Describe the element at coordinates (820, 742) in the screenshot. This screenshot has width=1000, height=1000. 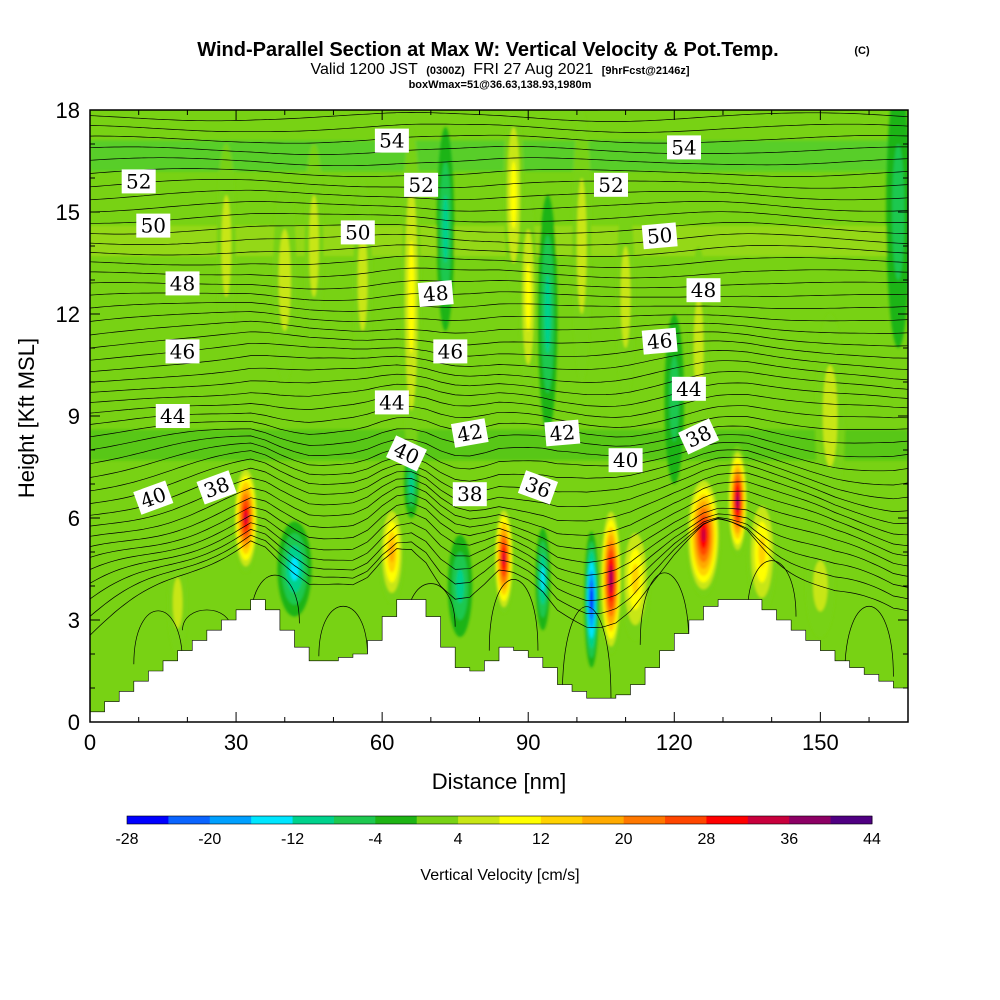
I see `x-tick-label: 150` at that location.